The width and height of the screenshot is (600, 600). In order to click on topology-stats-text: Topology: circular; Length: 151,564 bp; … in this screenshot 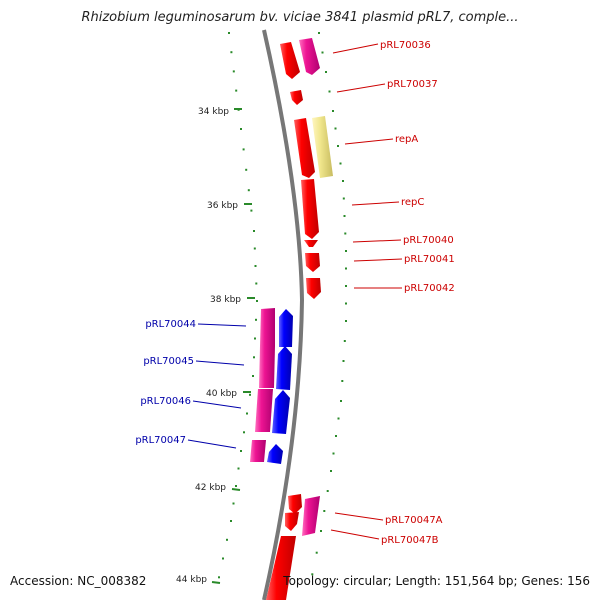, I will do `click(436, 581)`.